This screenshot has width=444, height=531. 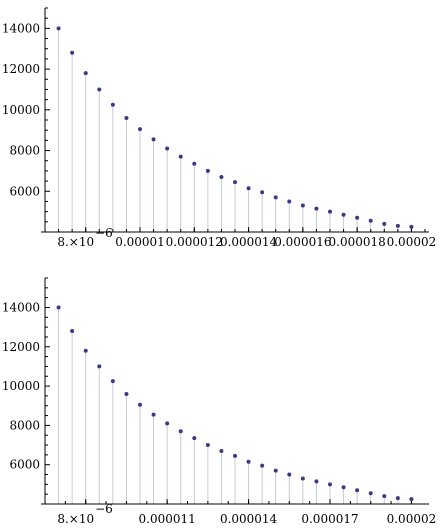 I want to click on x-tick-label: 0.000016, so click(x=302, y=242).